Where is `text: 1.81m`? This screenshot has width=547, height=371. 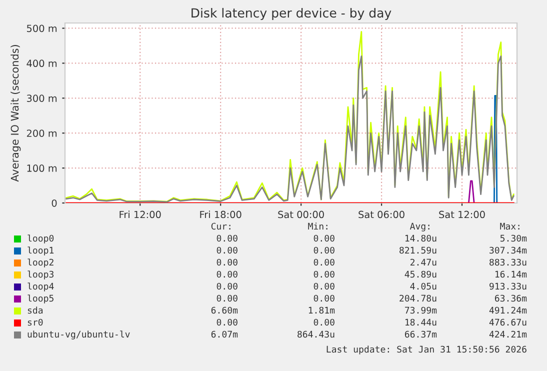 text: 1.81m is located at coordinates (321, 310).